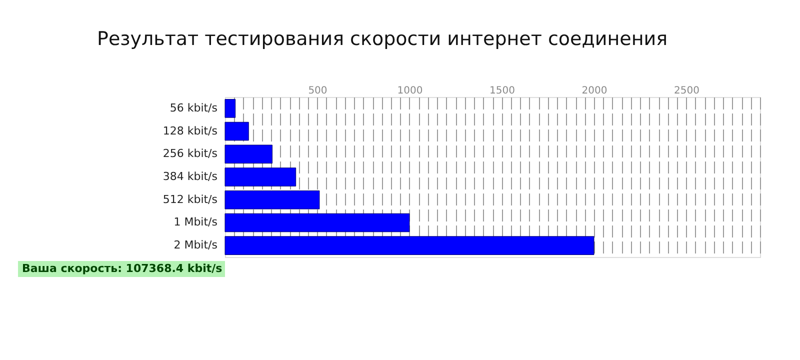 Image resolution: width=800 pixels, height=360 pixels. What do you see at coordinates (502, 91) in the screenshot?
I see `x-tick-label: 1500` at bounding box center [502, 91].